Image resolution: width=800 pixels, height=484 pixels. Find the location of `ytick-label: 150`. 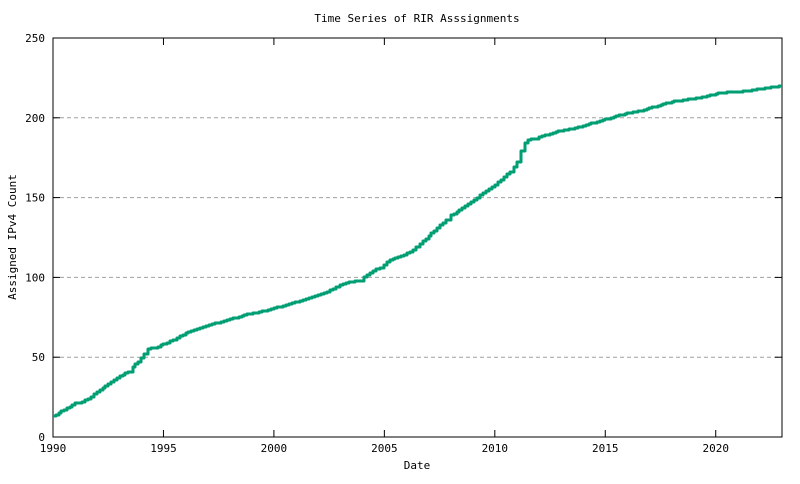

ytick-label: 150 is located at coordinates (35, 198).